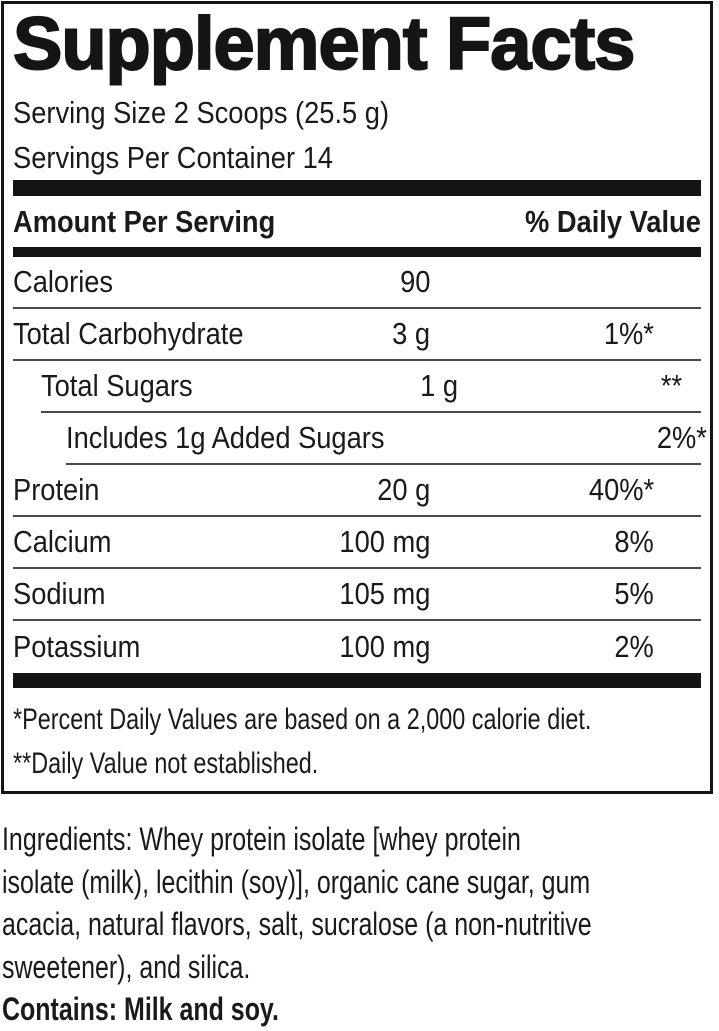 The width and height of the screenshot is (719, 1031). I want to click on amount-per-serving-header: Amount Per Serving, so click(144, 221).